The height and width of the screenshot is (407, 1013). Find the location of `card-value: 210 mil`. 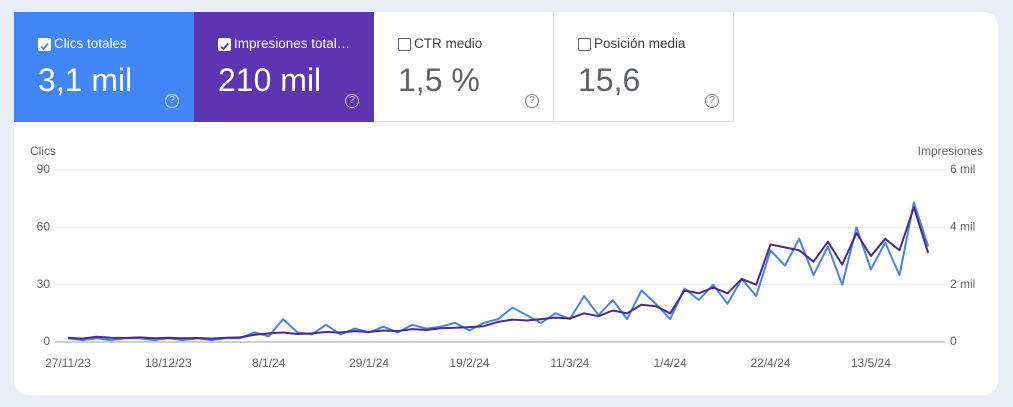

card-value: 210 mil is located at coordinates (270, 80).